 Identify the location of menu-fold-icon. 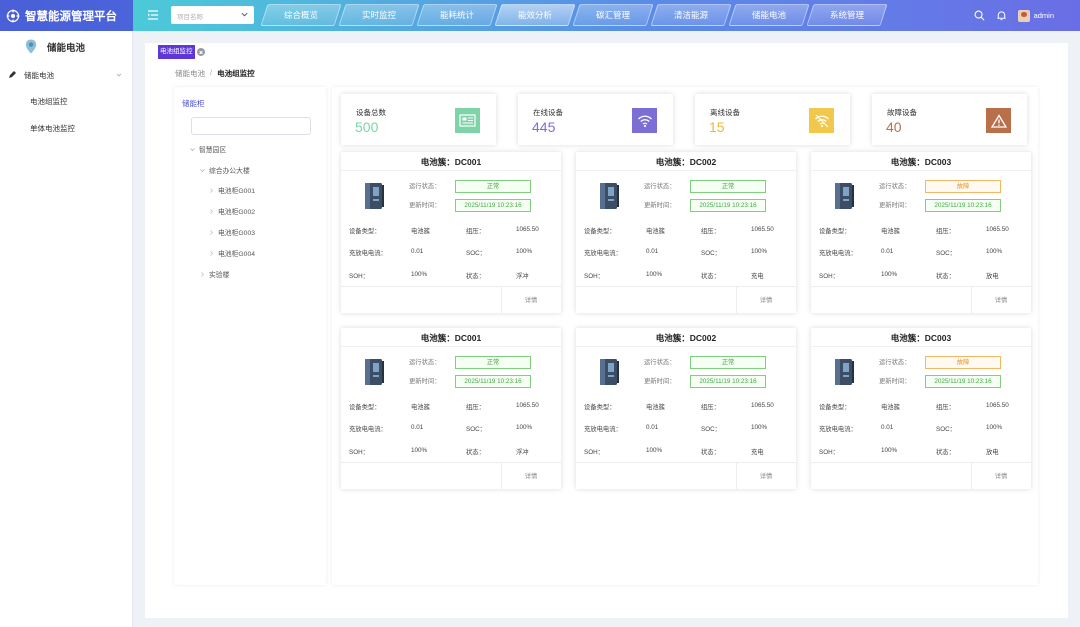
(153, 15).